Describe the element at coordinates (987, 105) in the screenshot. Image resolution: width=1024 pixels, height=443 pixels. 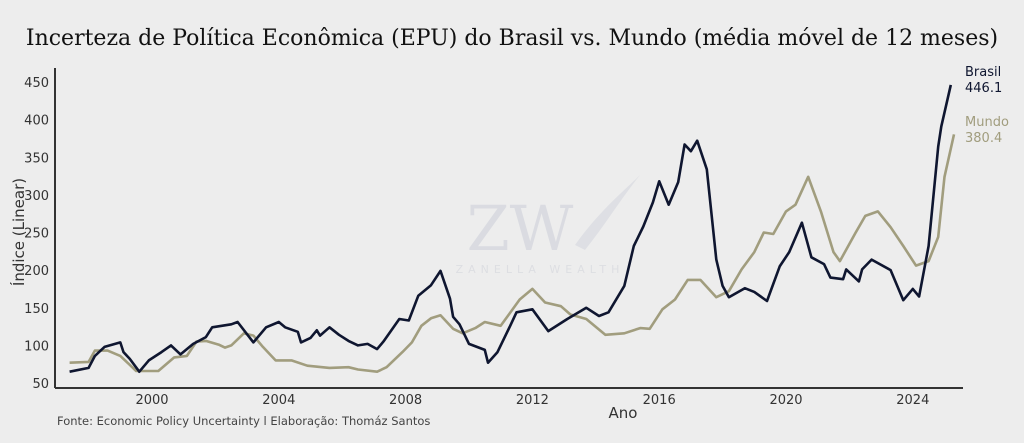
I see `end-labels: Brasil 446.1 Mundo 380.4` at that location.